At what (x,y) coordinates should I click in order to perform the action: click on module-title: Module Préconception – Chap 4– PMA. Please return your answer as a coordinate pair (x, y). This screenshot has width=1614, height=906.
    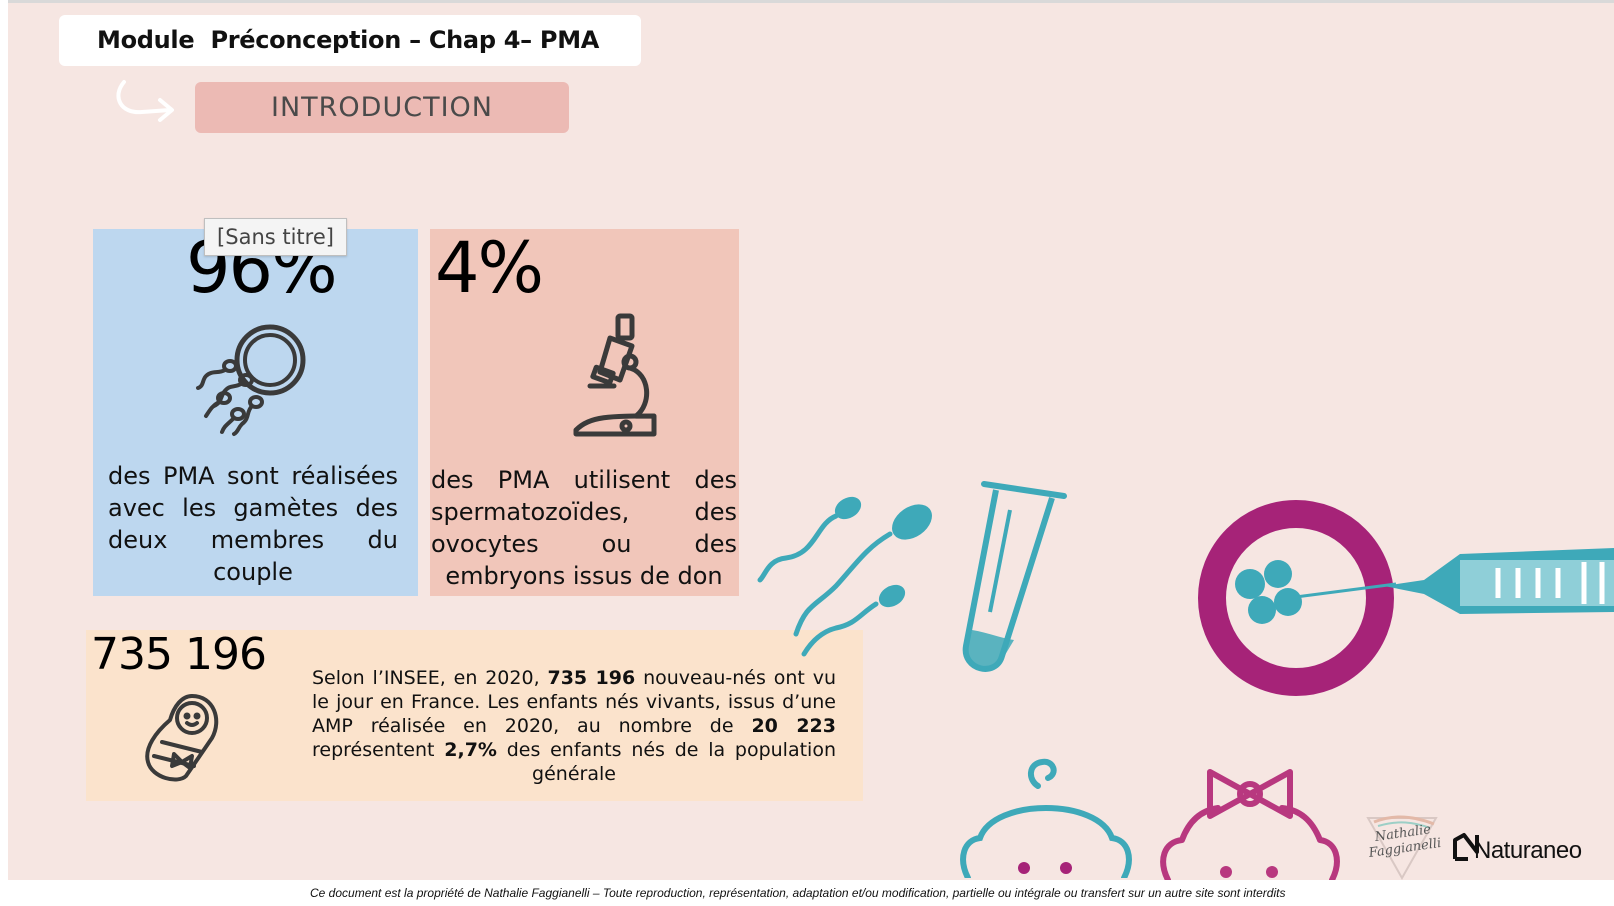
    Looking at the image, I should click on (348, 40).